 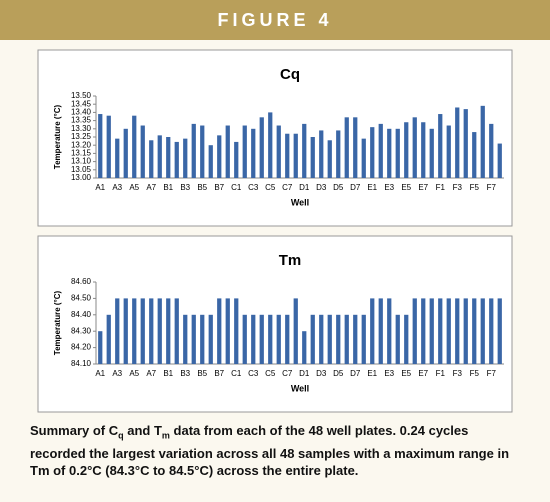 What do you see at coordinates (441, 187) in the screenshot?
I see `x-tick-label: F1` at bounding box center [441, 187].